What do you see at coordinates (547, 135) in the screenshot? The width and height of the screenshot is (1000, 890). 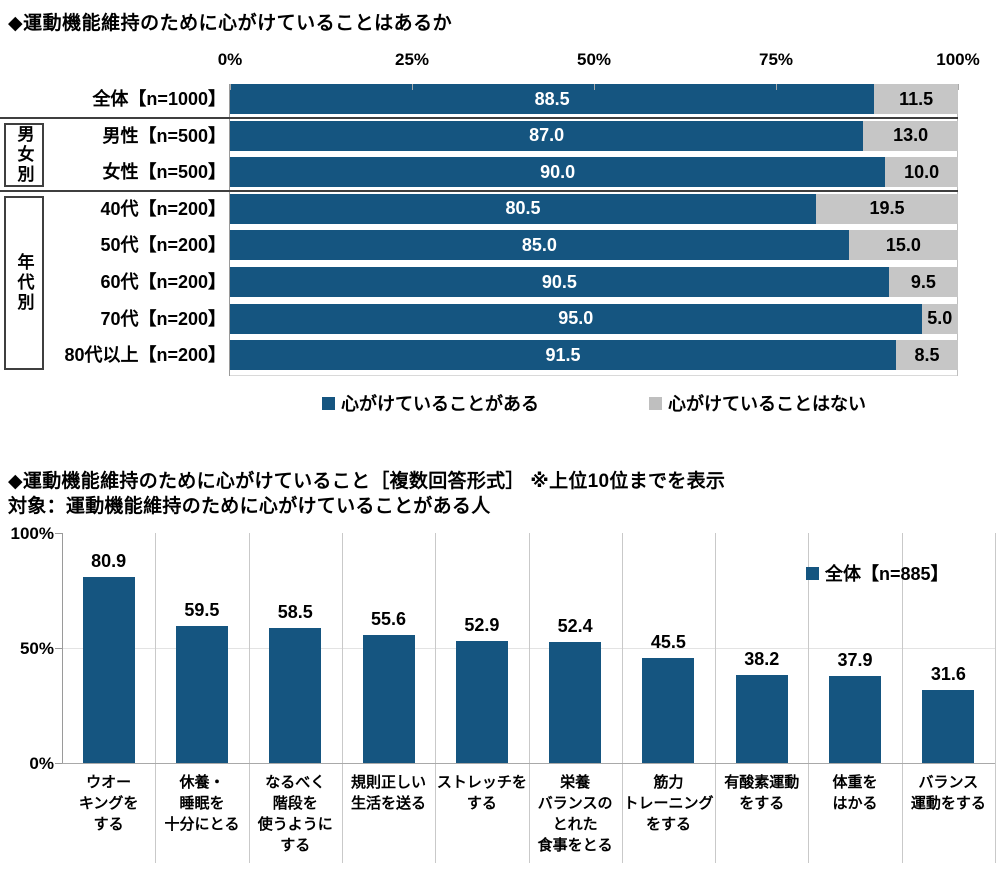 I see `chart1-bar-yes-segment: 87.0` at bounding box center [547, 135].